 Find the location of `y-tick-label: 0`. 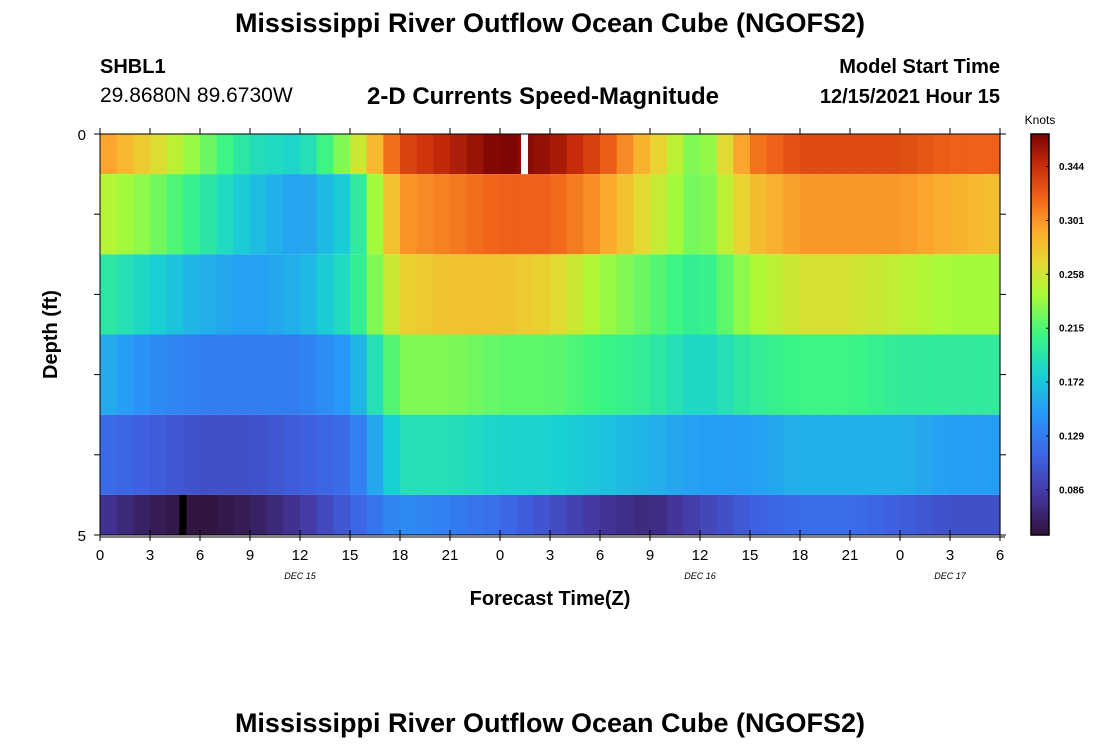

y-tick-label: 0 is located at coordinates (82, 135).